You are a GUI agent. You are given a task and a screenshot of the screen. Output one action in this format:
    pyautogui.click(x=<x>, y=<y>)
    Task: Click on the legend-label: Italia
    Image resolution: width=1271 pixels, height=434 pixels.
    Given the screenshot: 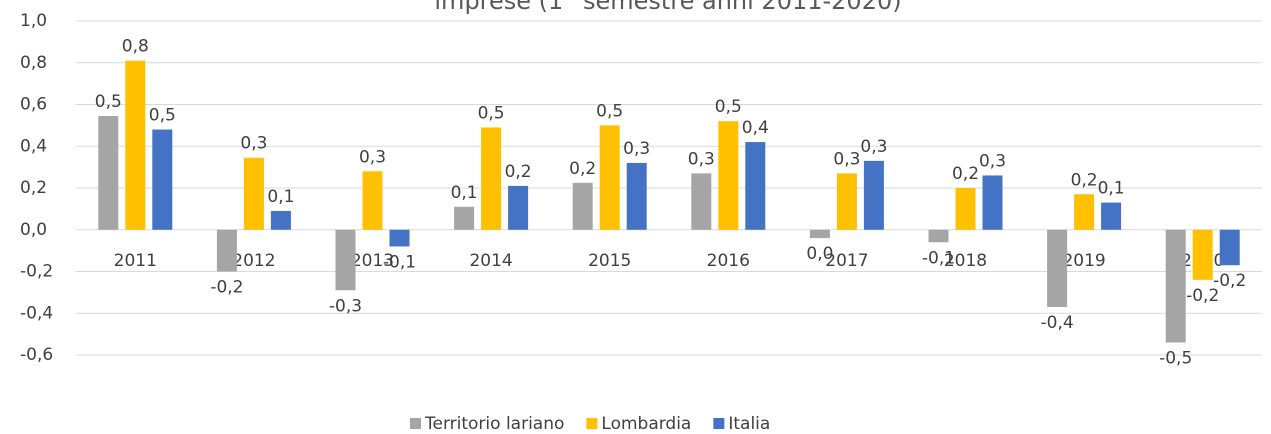 What is the action you would take?
    pyautogui.click(x=749, y=424)
    